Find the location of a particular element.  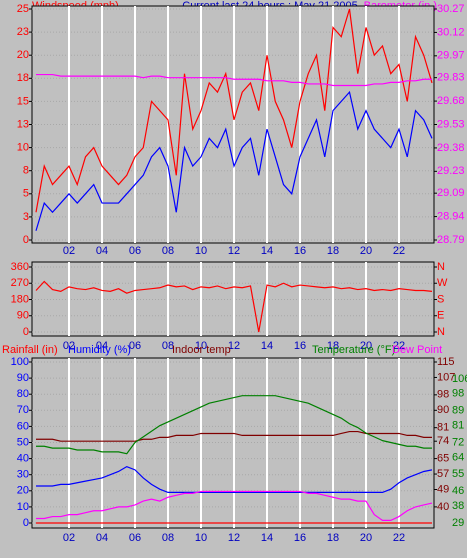

y2-tick-label: 81 is located at coordinates (443, 428).